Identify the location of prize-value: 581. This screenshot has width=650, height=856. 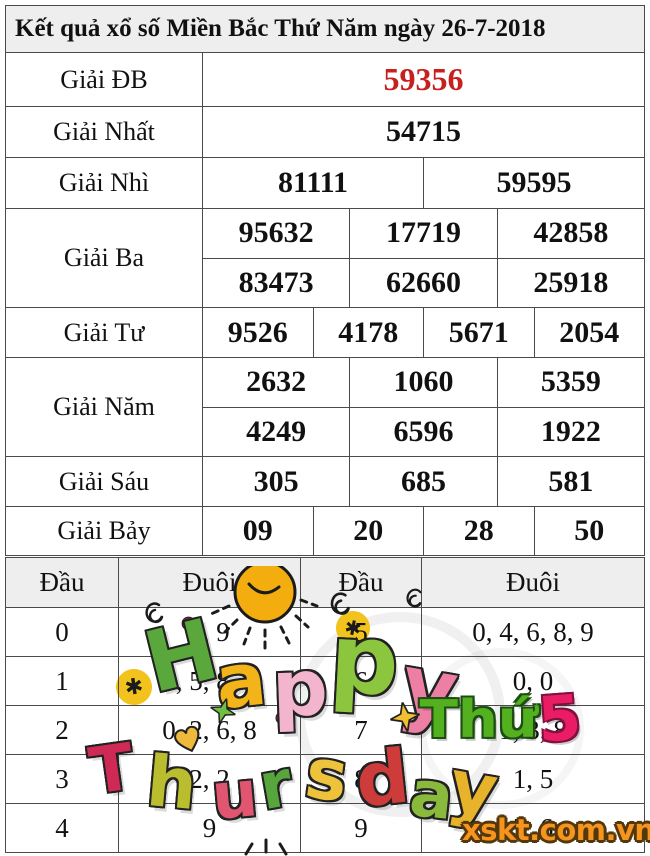
(570, 481).